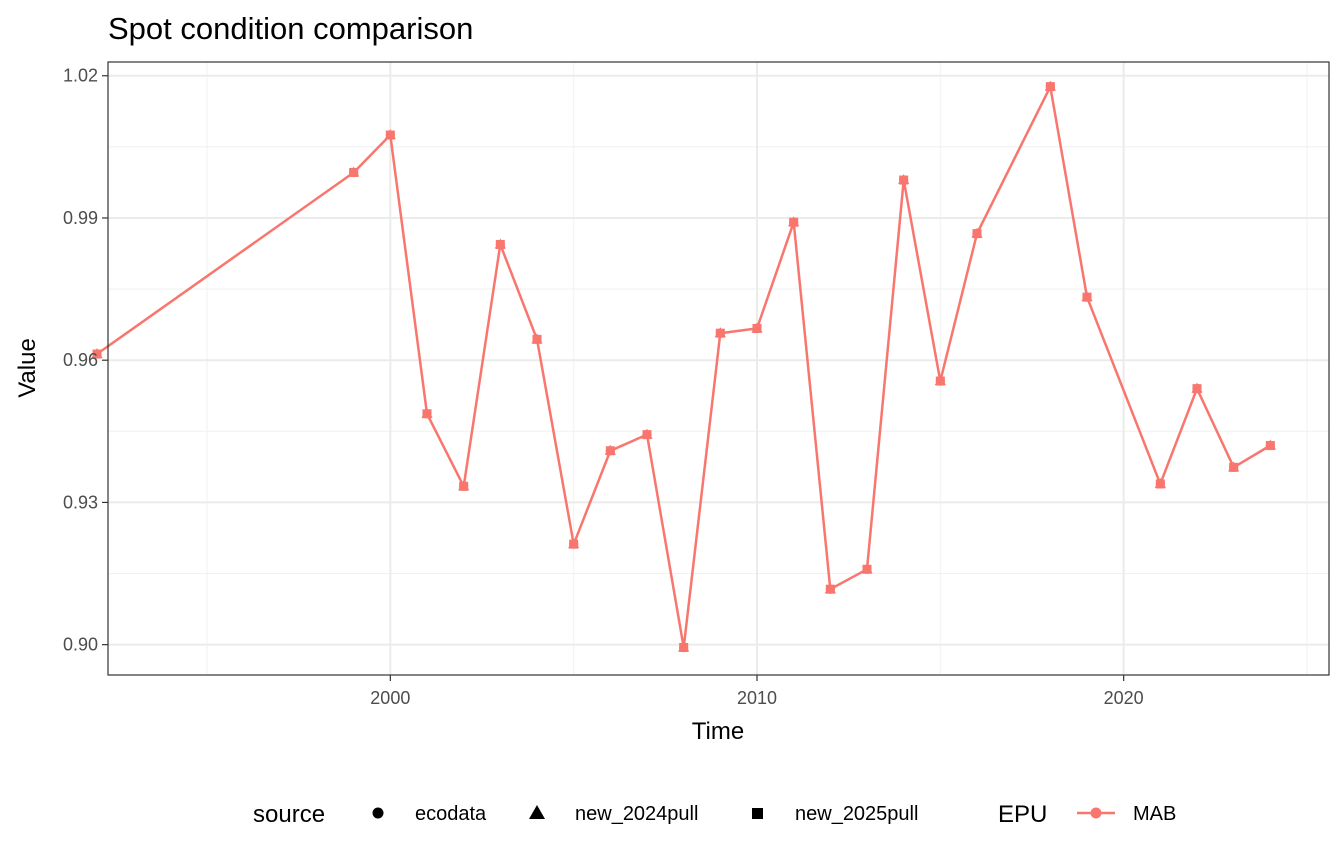  I want to click on y-tick-label: 0.90, so click(80, 645).